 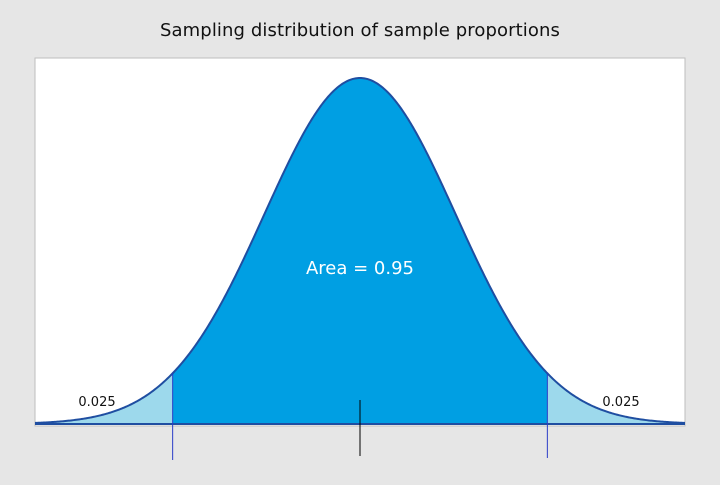 What do you see at coordinates (96, 402) in the screenshot?
I see `left-tail-label: 0.025` at bounding box center [96, 402].